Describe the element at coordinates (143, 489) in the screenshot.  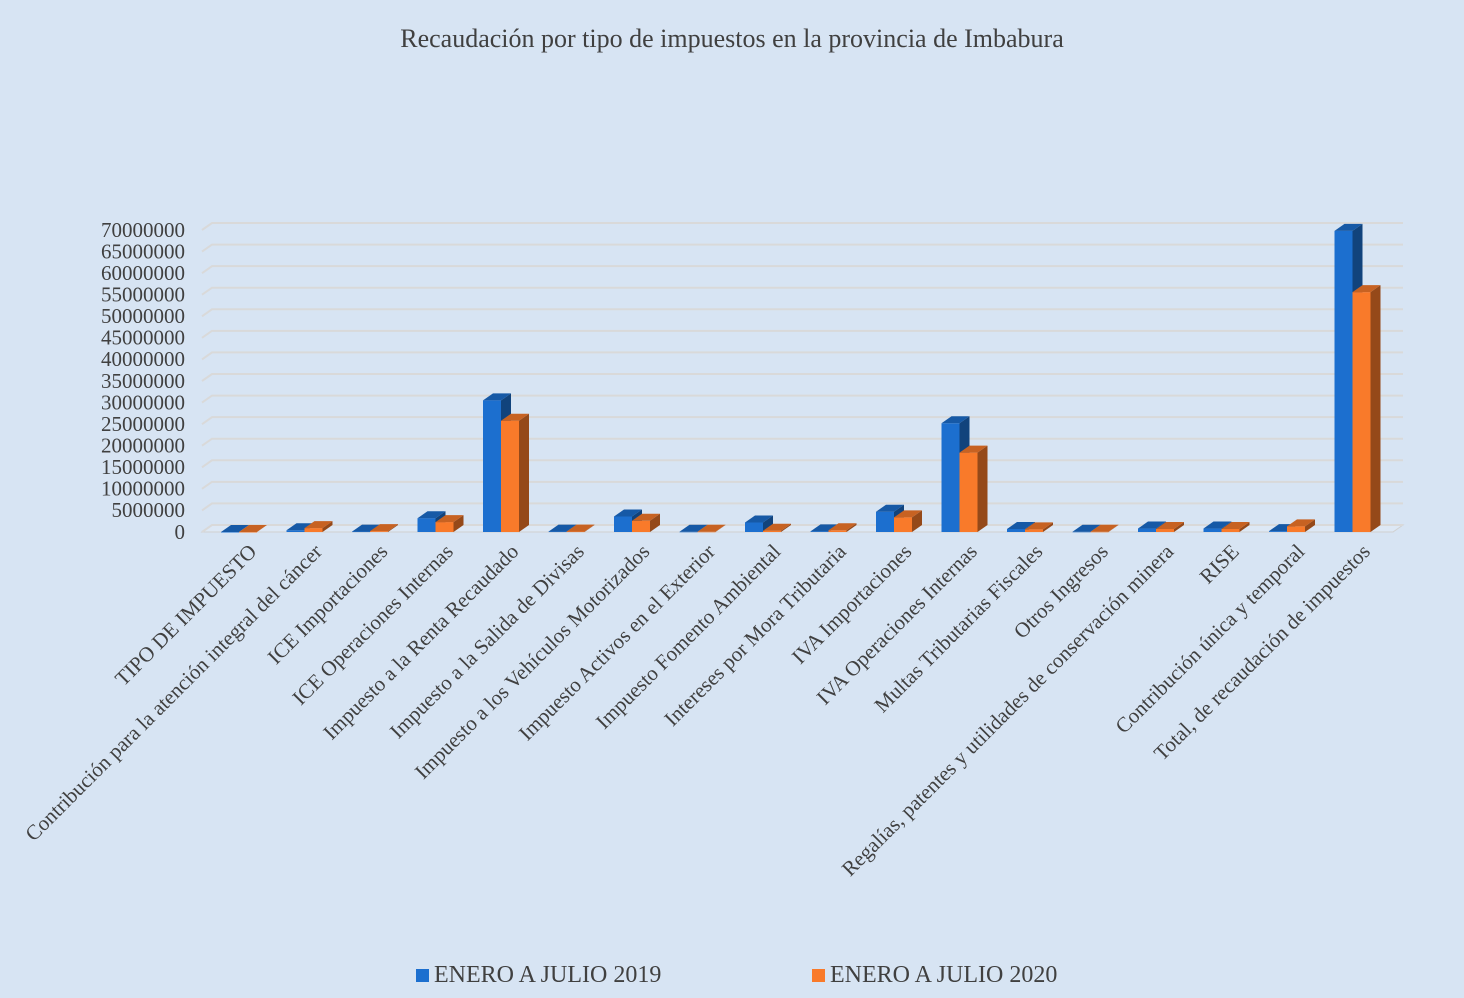
I see `y-tick-label: 10000000` at that location.